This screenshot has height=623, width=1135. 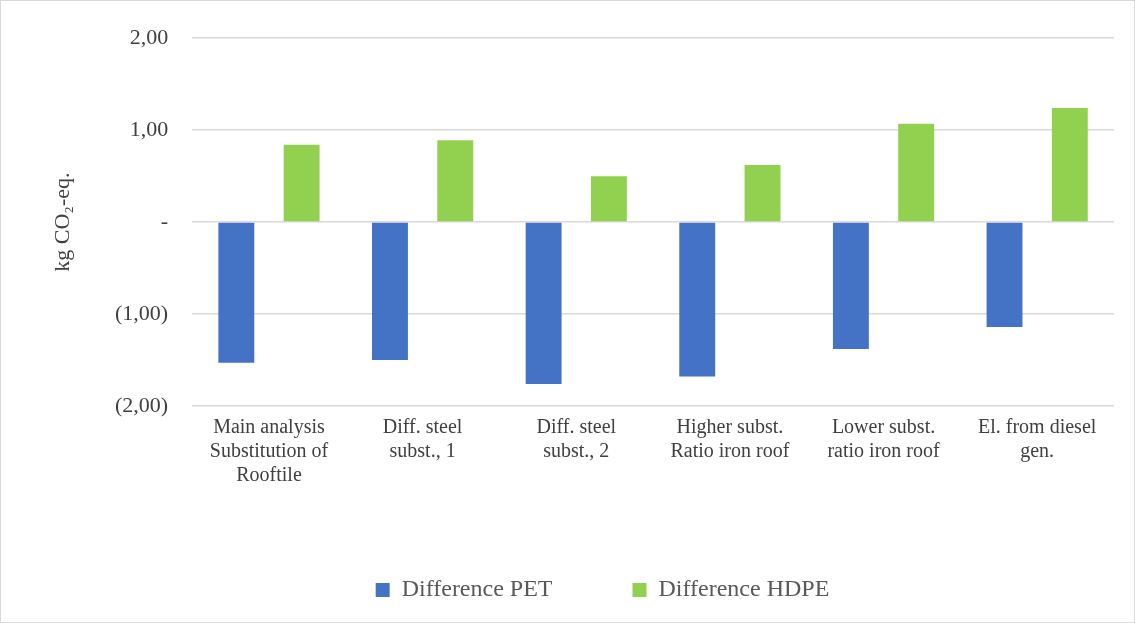 What do you see at coordinates (576, 438) in the screenshot?
I see `x-tick-label: Diff. steel subst., 2` at bounding box center [576, 438].